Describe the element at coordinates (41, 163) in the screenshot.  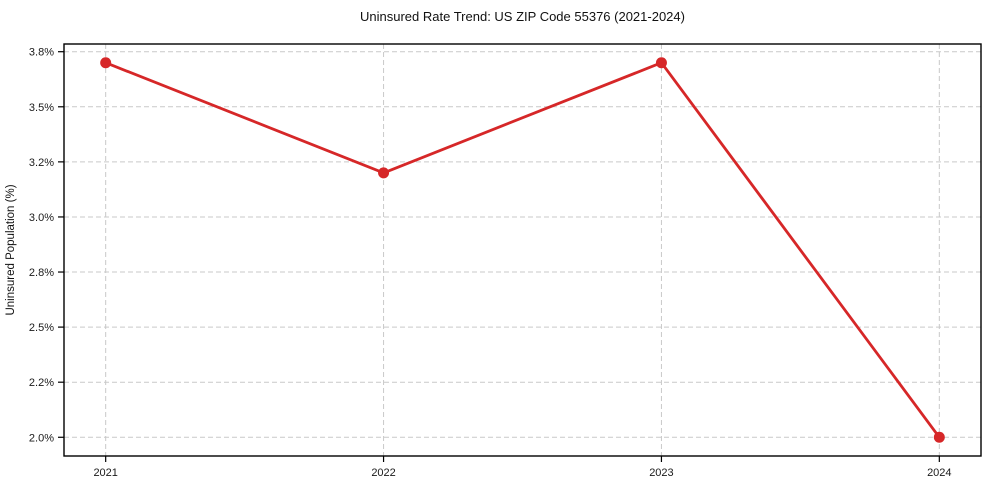
I see `y-tick-label: 3.2%` at that location.